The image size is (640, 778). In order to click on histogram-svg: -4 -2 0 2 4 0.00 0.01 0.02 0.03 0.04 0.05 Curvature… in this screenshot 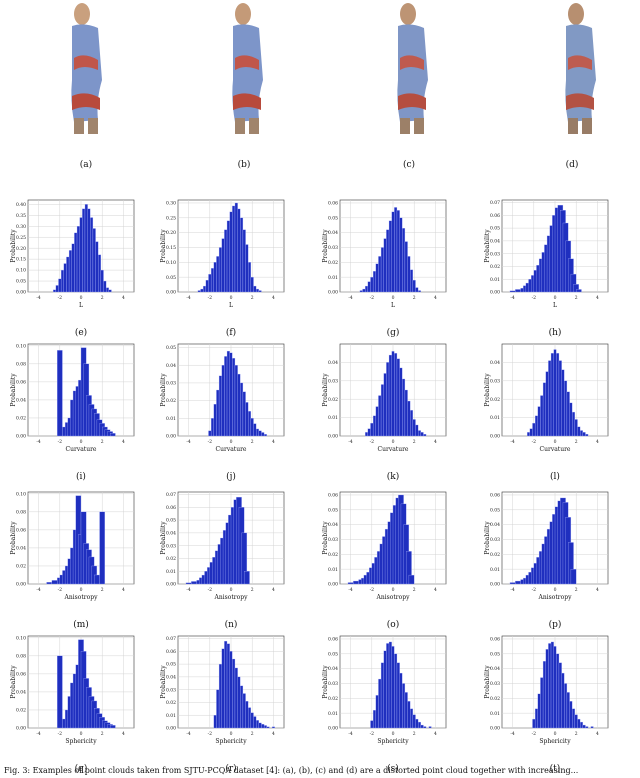, I will do `click(222, 398)`.